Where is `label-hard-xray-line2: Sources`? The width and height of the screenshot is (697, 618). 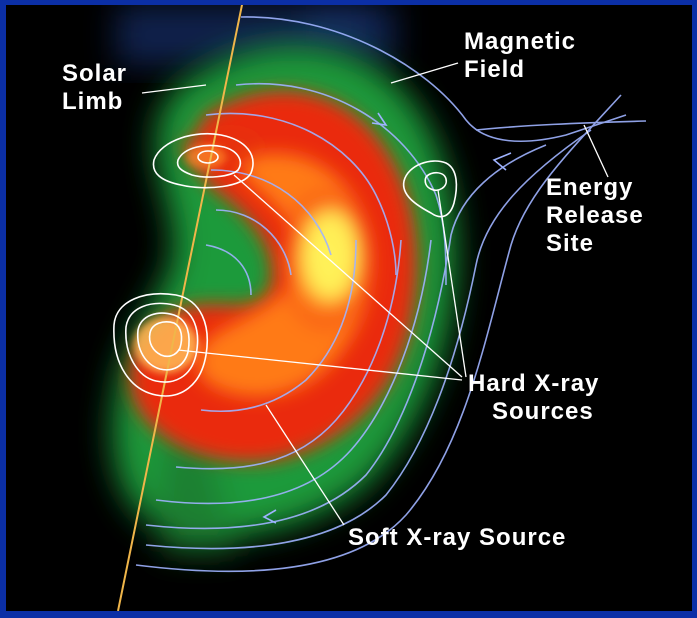 label-hard-xray-line2: Sources is located at coordinates (543, 411).